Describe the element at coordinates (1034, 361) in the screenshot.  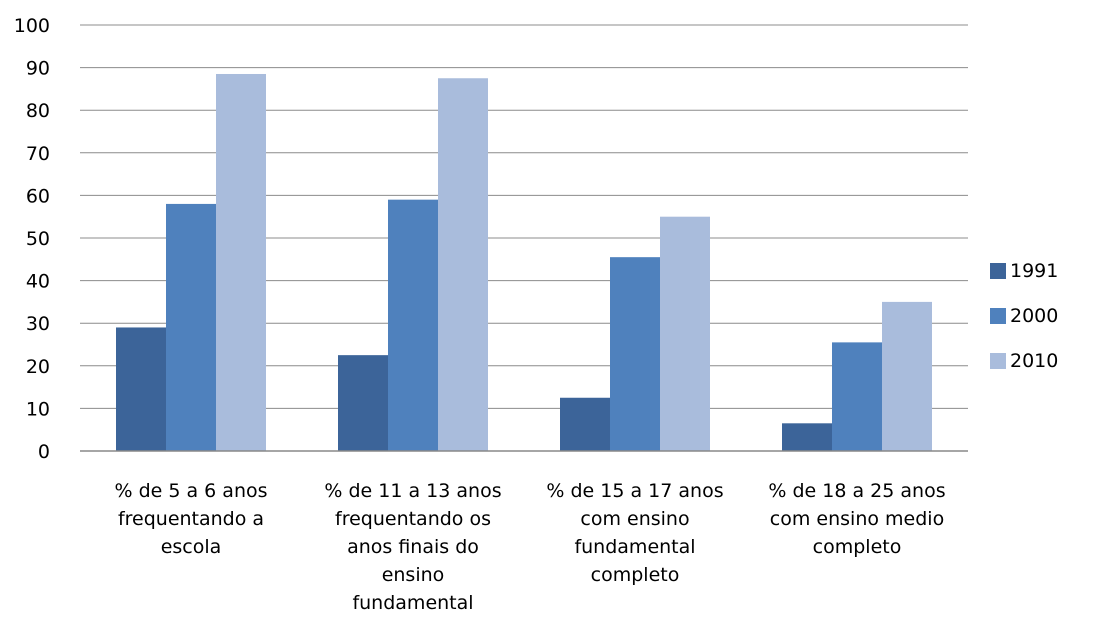
I see `legend-label-2010: 2010` at that location.